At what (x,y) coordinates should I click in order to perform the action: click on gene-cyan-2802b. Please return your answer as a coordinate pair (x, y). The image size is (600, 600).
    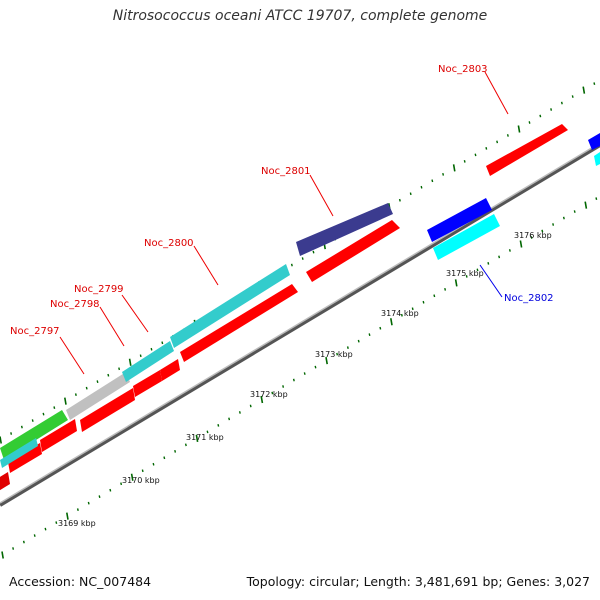
    Looking at the image, I should click on (466, 237).